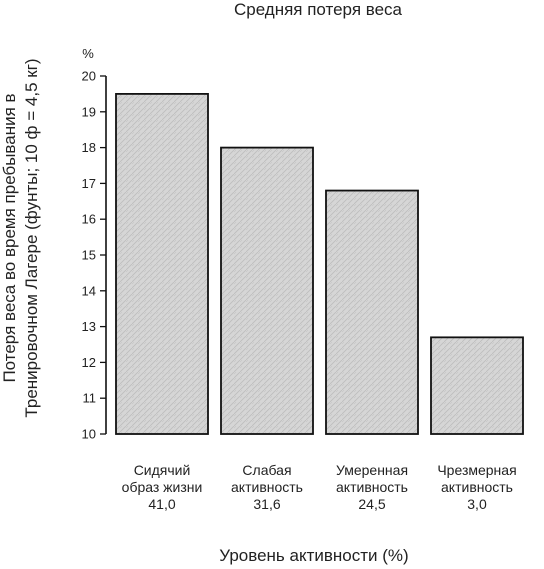 This screenshot has width=544, height=569. I want to click on y-tick-label: 17, so click(89, 183).